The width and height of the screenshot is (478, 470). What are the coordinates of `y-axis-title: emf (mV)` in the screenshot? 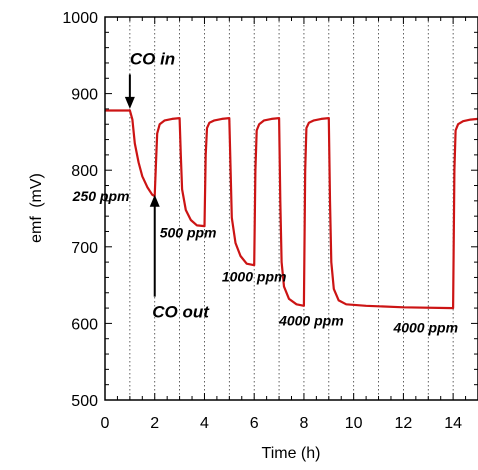 It's located at (36, 208).